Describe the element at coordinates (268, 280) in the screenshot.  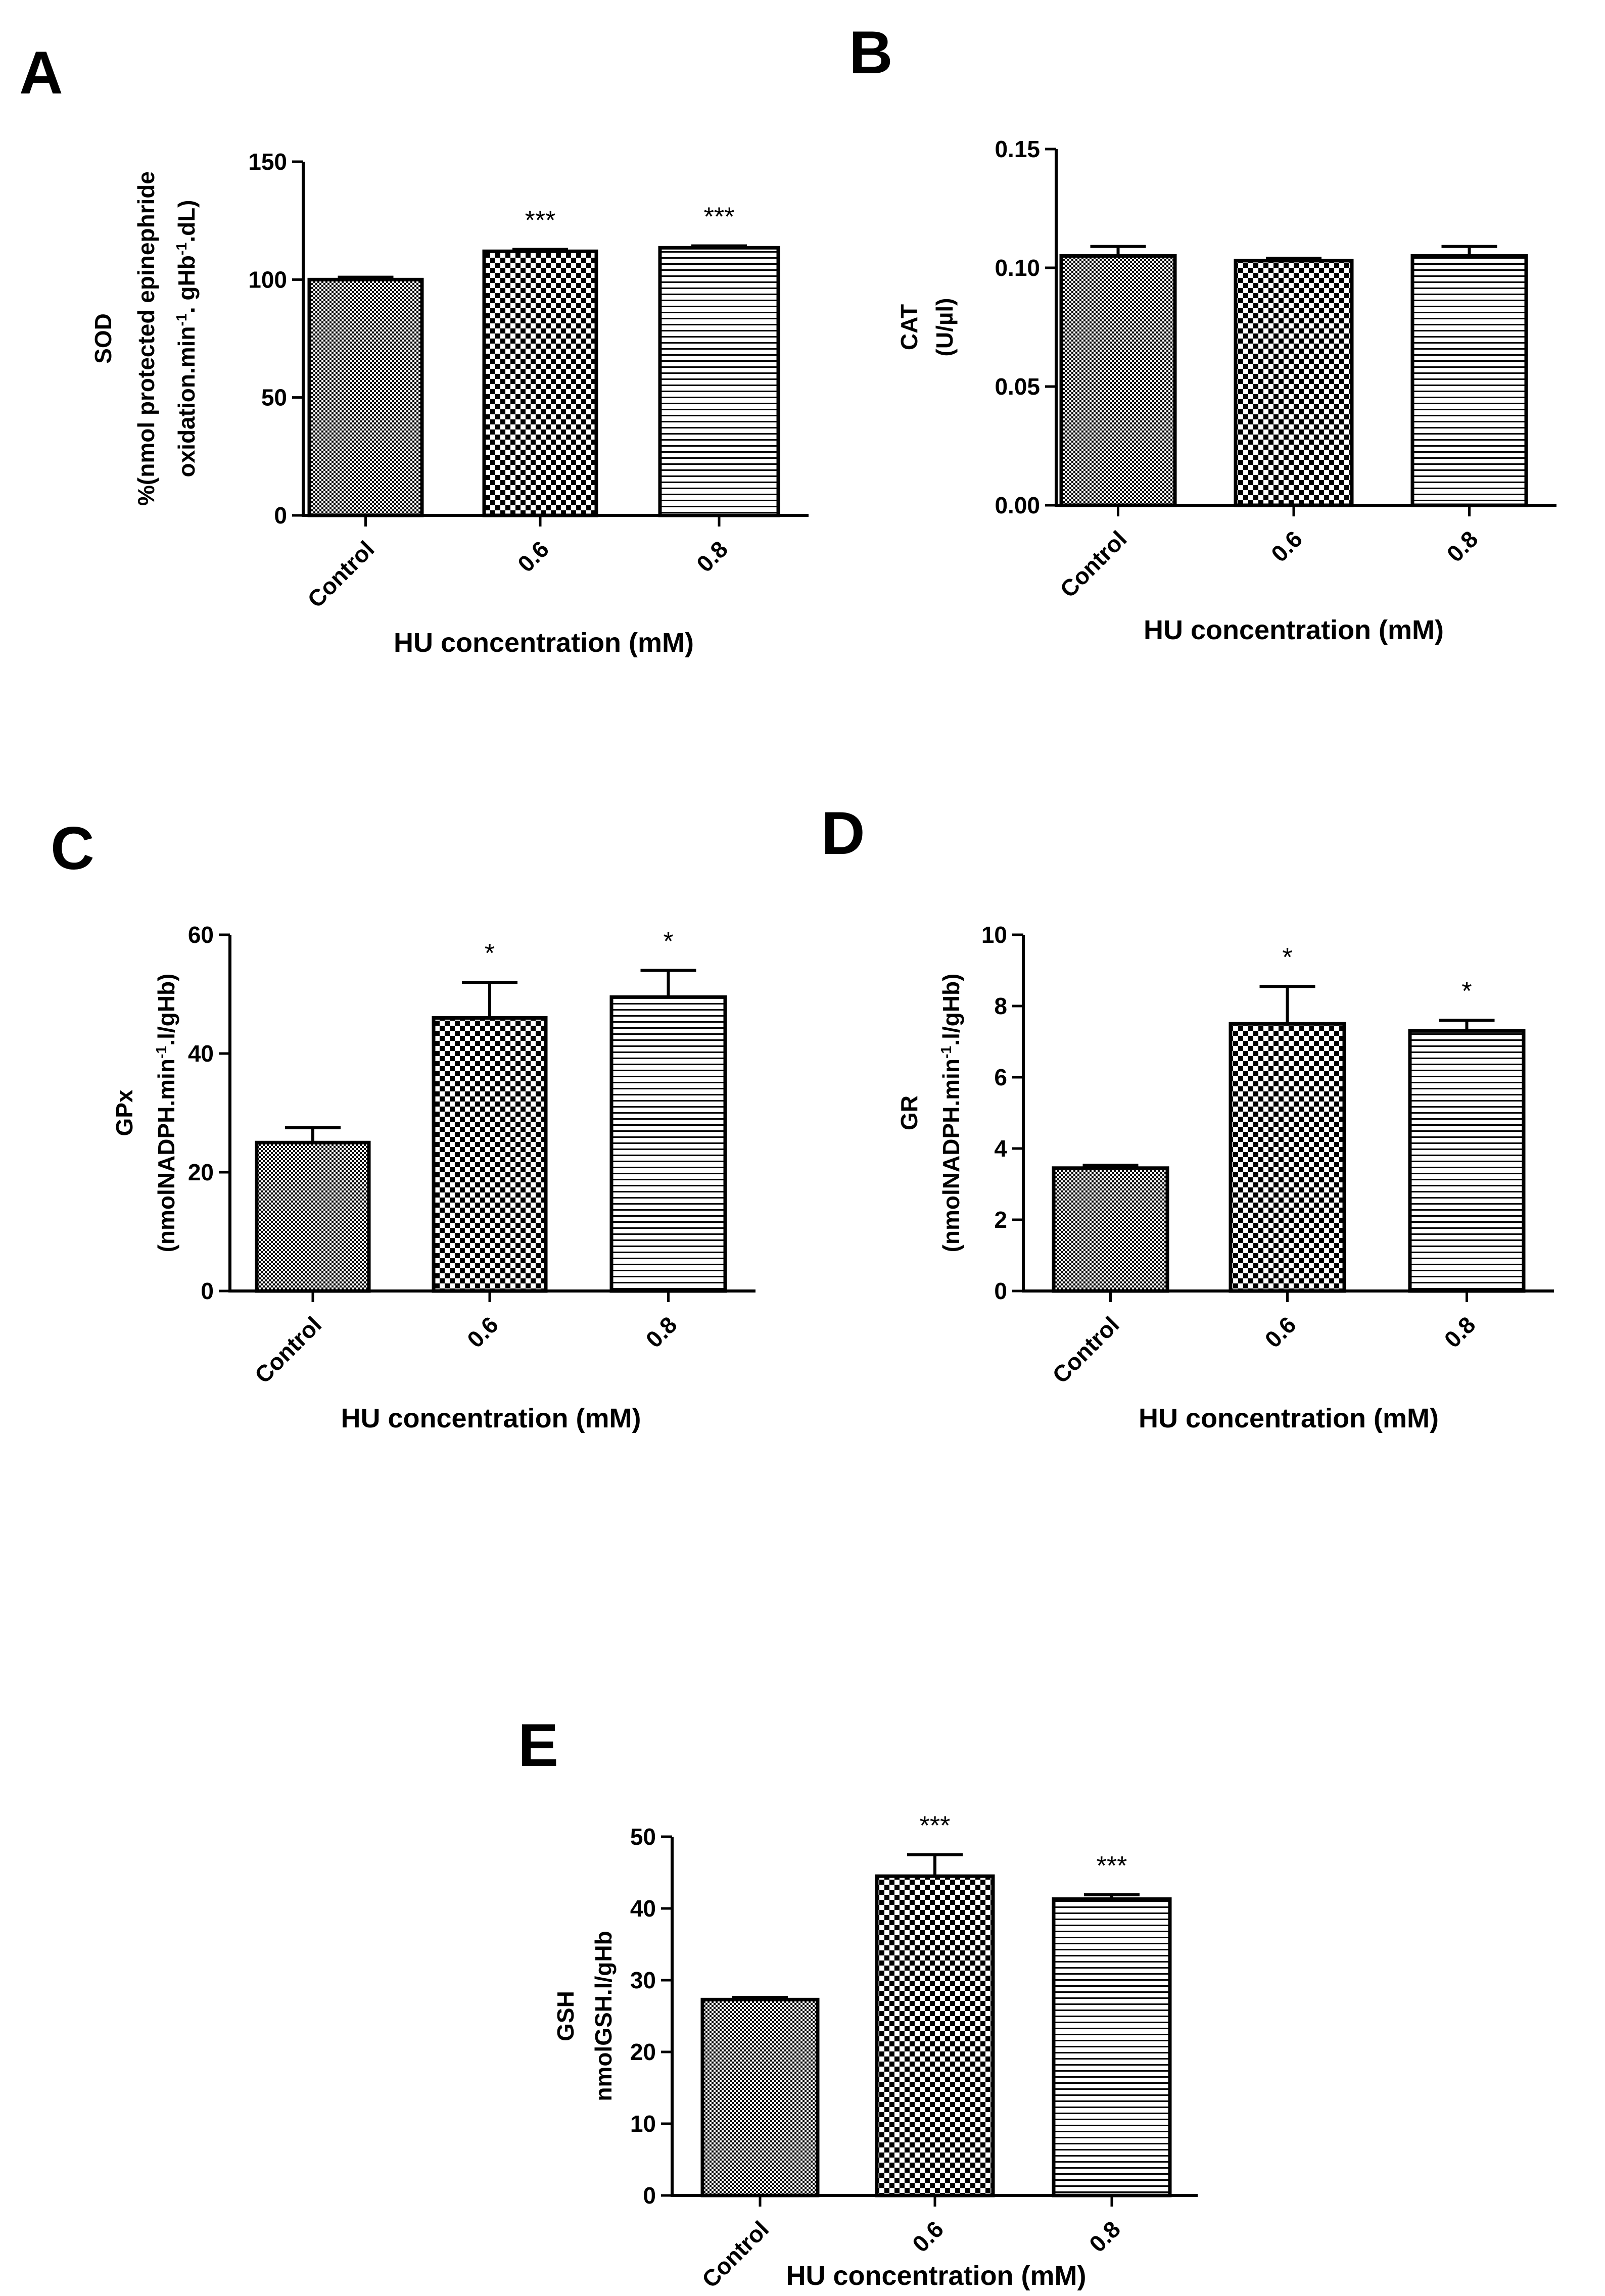
I see `y-tick-label: 100` at that location.